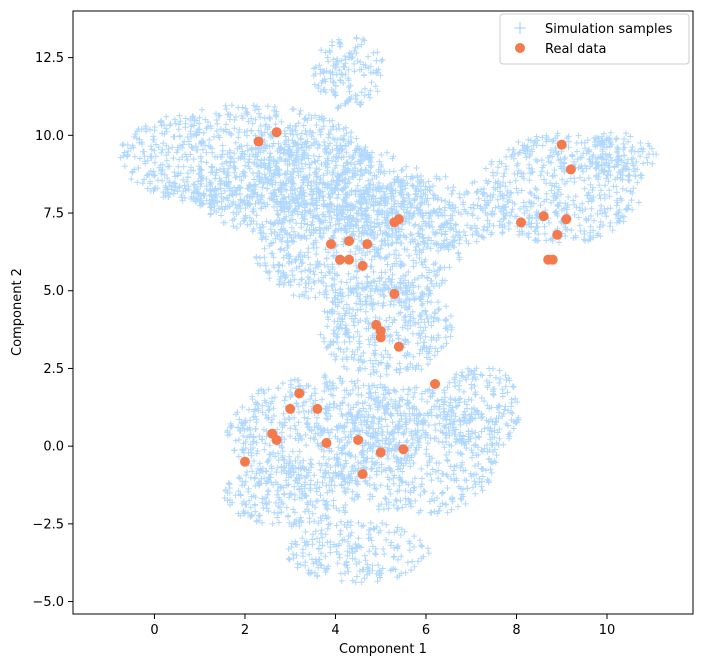 This screenshot has width=703, height=667. What do you see at coordinates (48, 524) in the screenshot?
I see `y-tick-label: −2.5` at bounding box center [48, 524].